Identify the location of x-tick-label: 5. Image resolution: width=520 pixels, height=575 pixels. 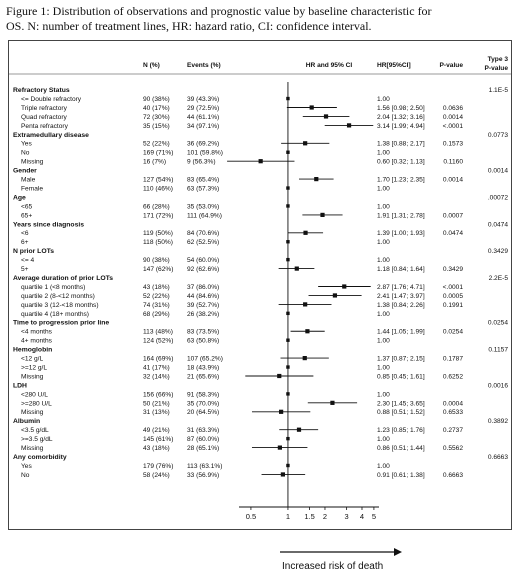
(374, 516).